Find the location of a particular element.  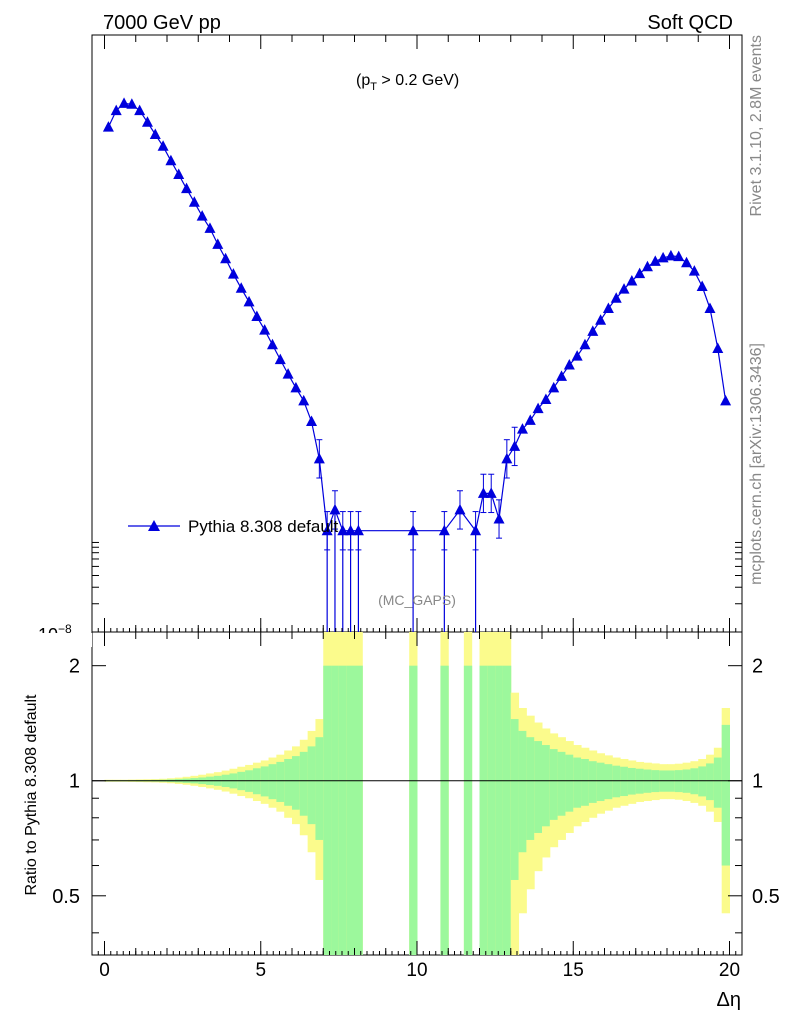

pt-cut-annotation: (pT > 0.2 GeV) is located at coordinates (407, 82).